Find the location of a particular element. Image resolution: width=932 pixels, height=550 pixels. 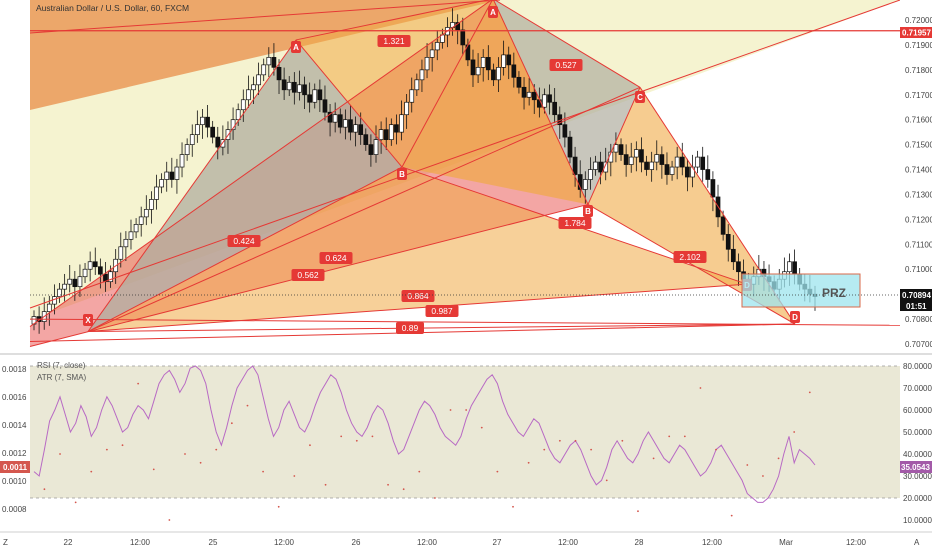

time-tick-label: 28 is located at coordinates (639, 542).